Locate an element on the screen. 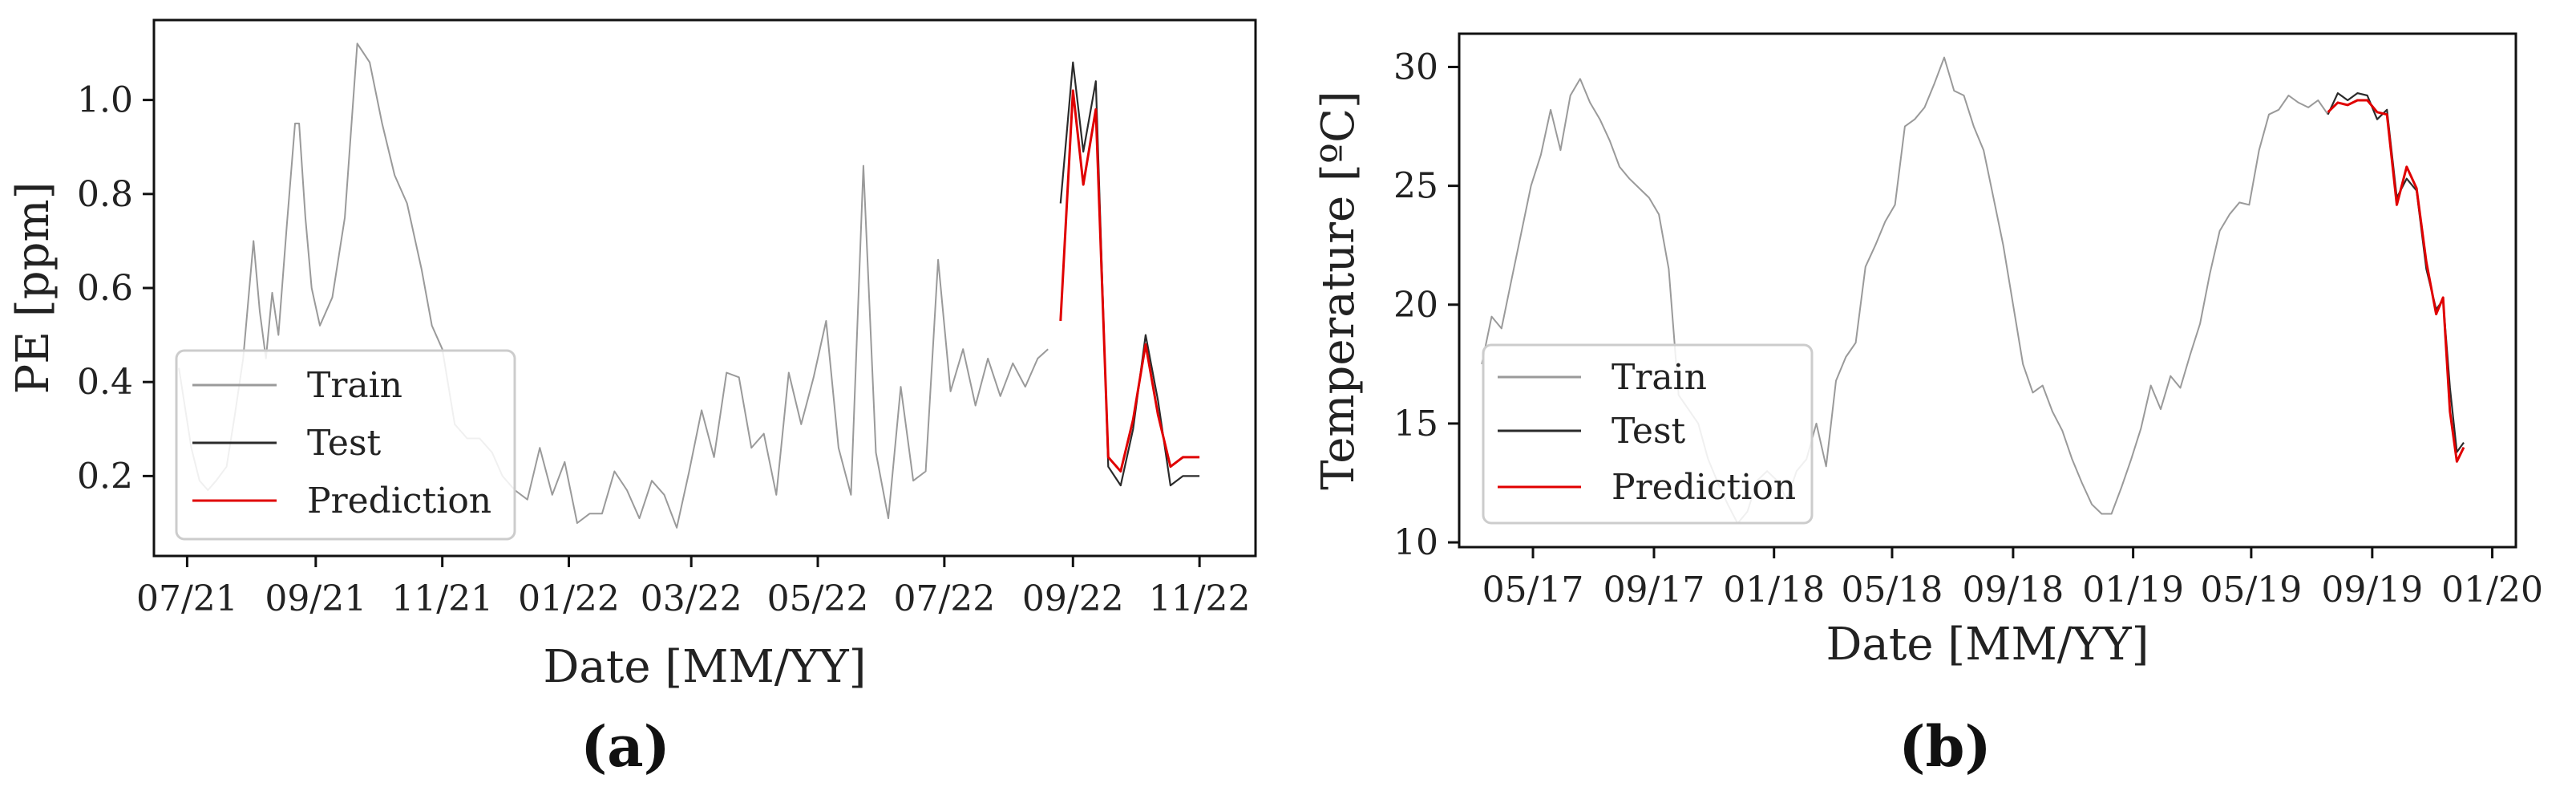  y-tick-label-b: 30 is located at coordinates (1415, 67).